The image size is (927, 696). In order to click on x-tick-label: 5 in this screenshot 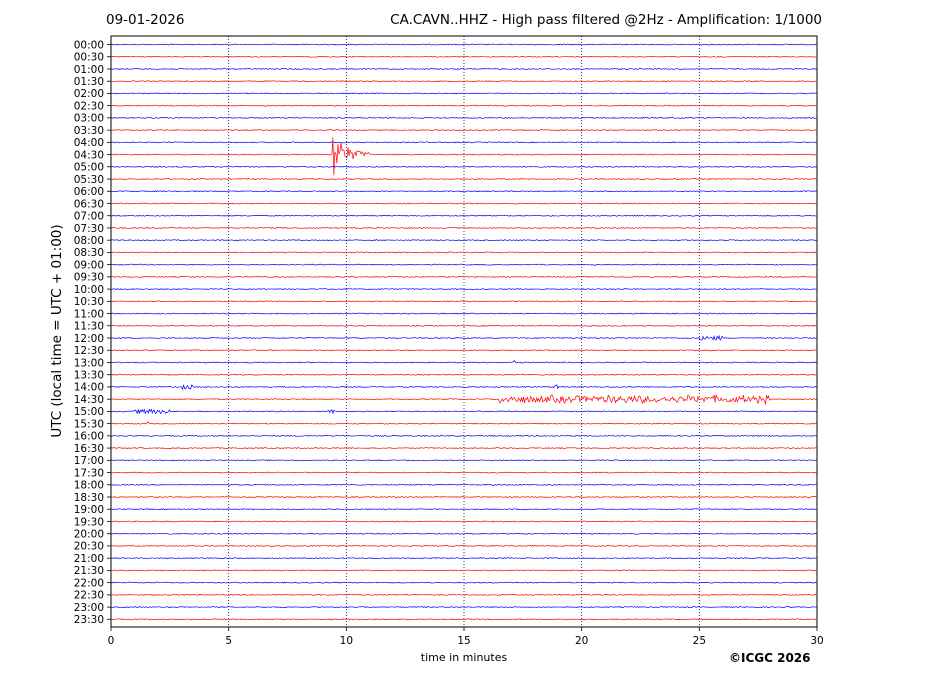, I will do `click(228, 641)`.